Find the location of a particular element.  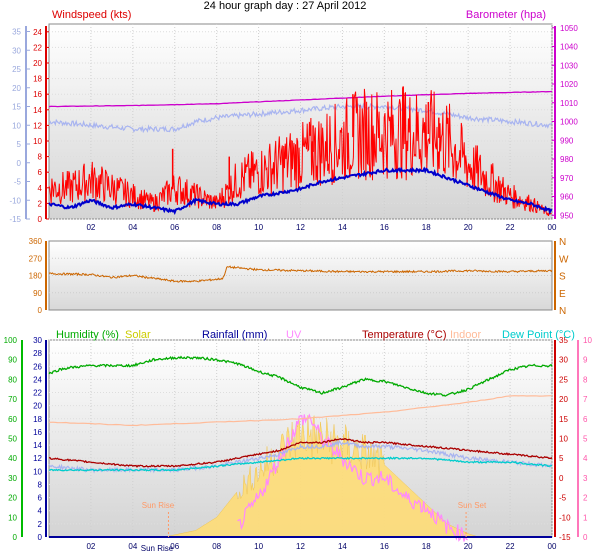

left-outer-tick-label: -5 is located at coordinates (18, 182).